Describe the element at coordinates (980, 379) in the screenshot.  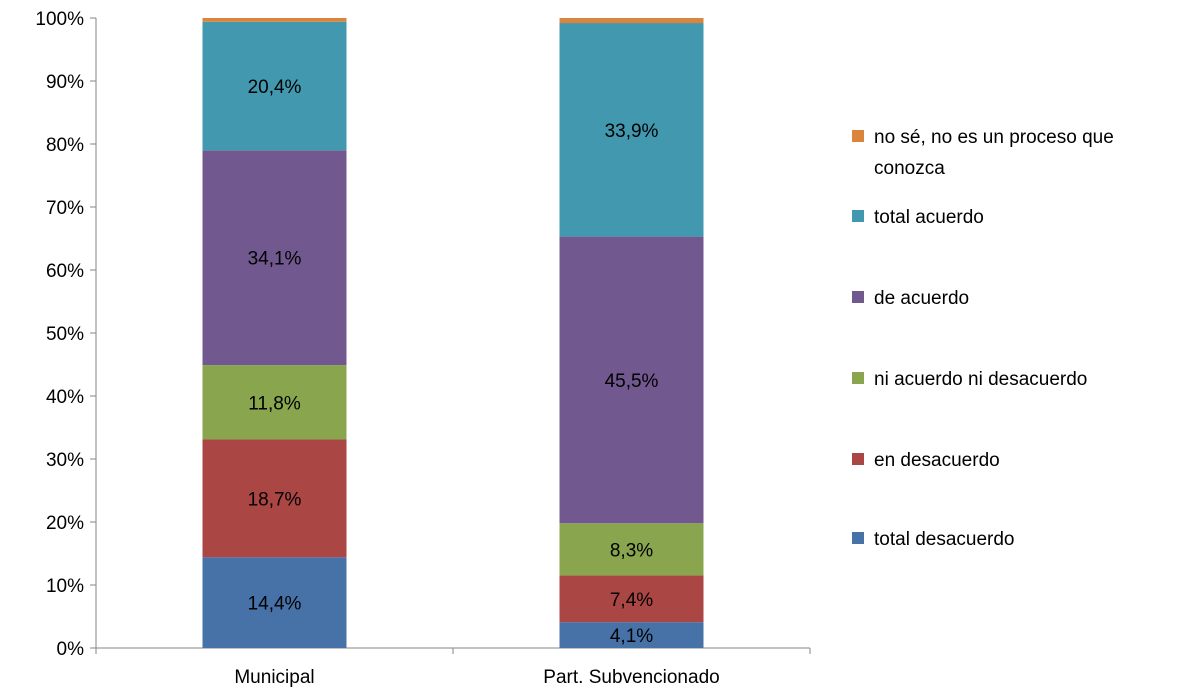
I see `legend-label: ni acuerdo ni desacuerdo` at that location.